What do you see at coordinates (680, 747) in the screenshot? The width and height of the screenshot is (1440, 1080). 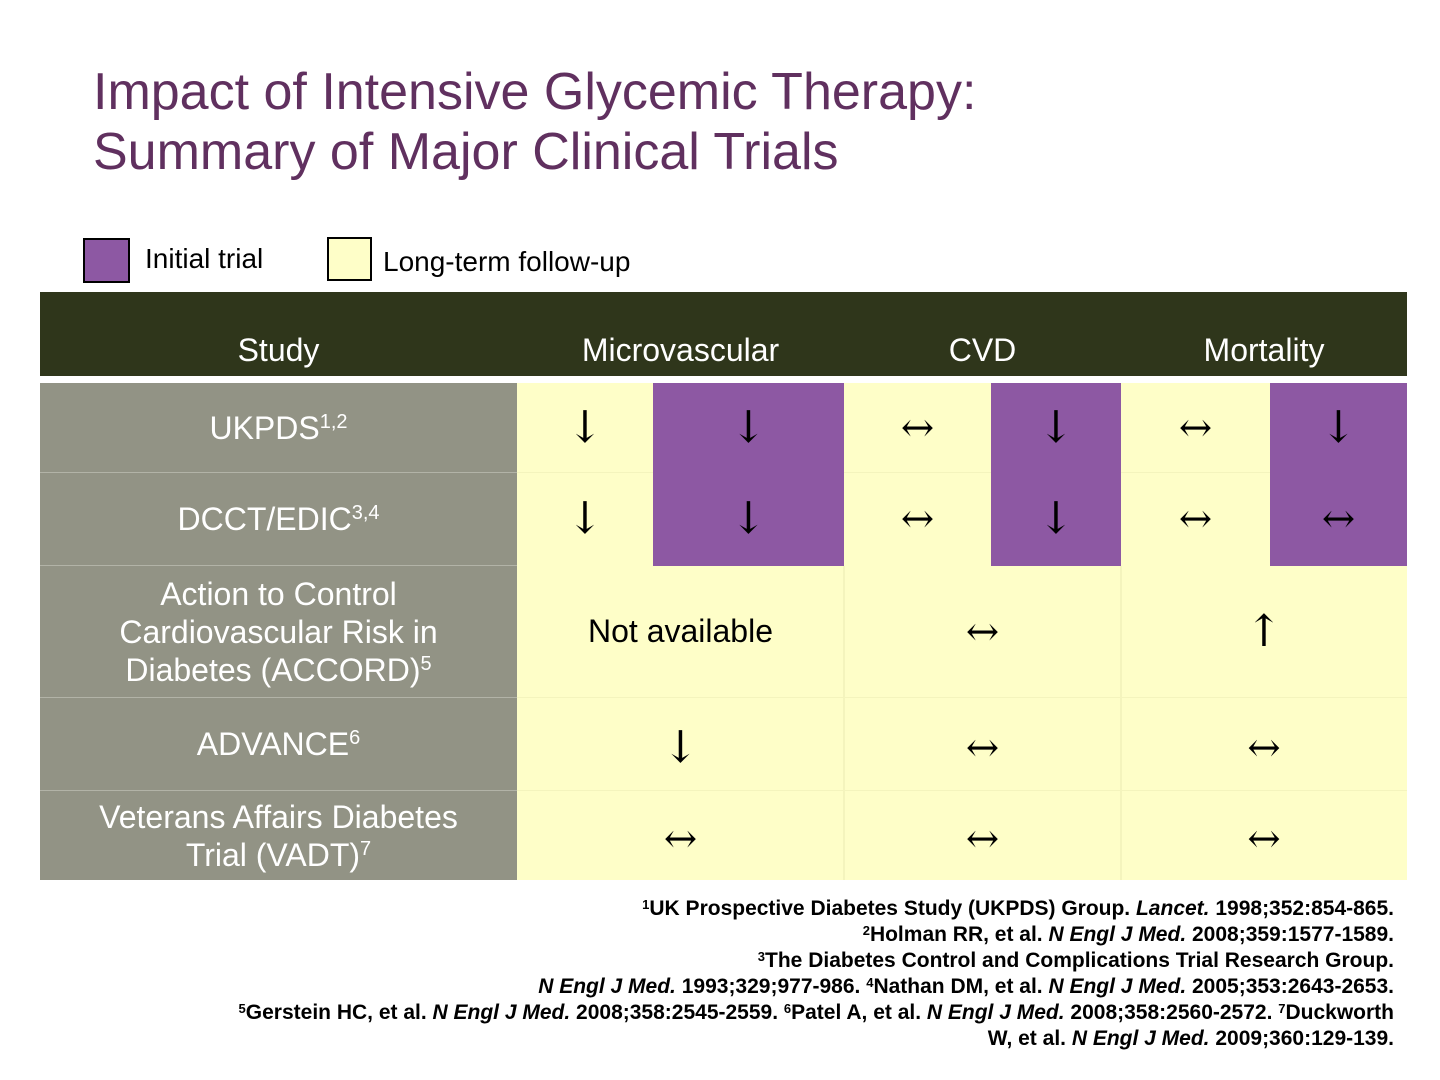 I see `advance-micro: ↓` at bounding box center [680, 747].